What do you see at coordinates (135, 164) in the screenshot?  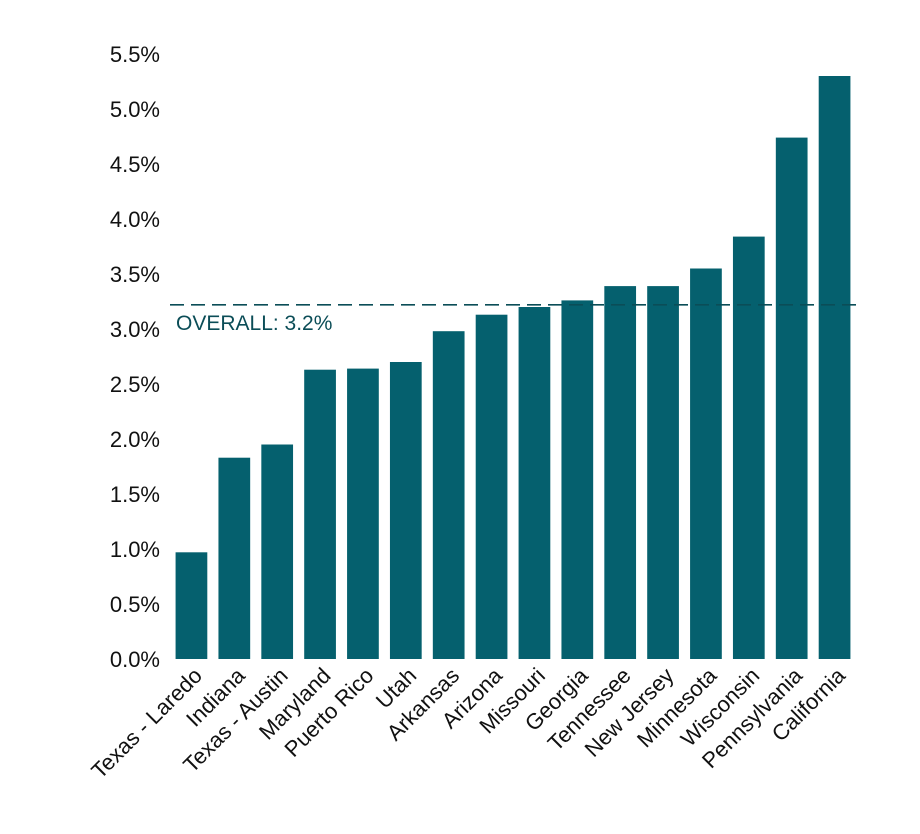 I see `y-tick-label: 4.5%` at bounding box center [135, 164].